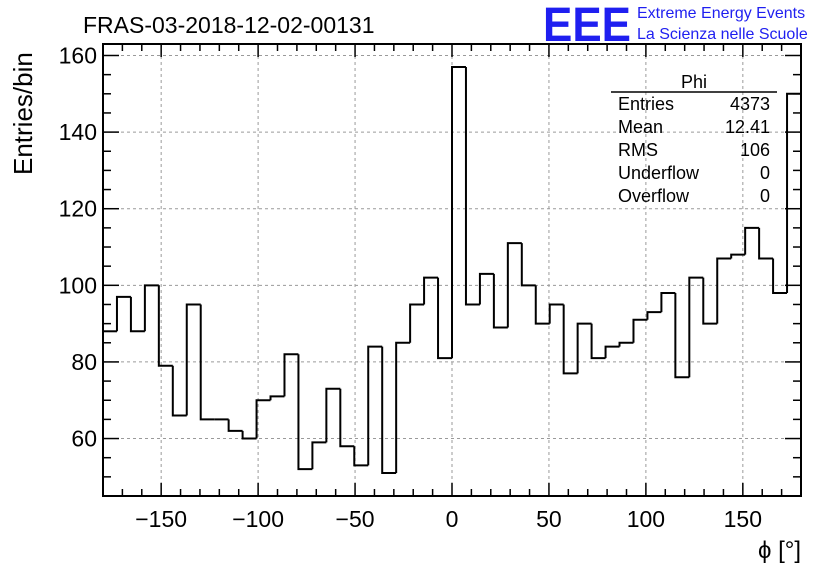 This screenshot has width=836, height=572. Describe the element at coordinates (638, 150) in the screenshot. I see `stats-label: RMS` at that location.